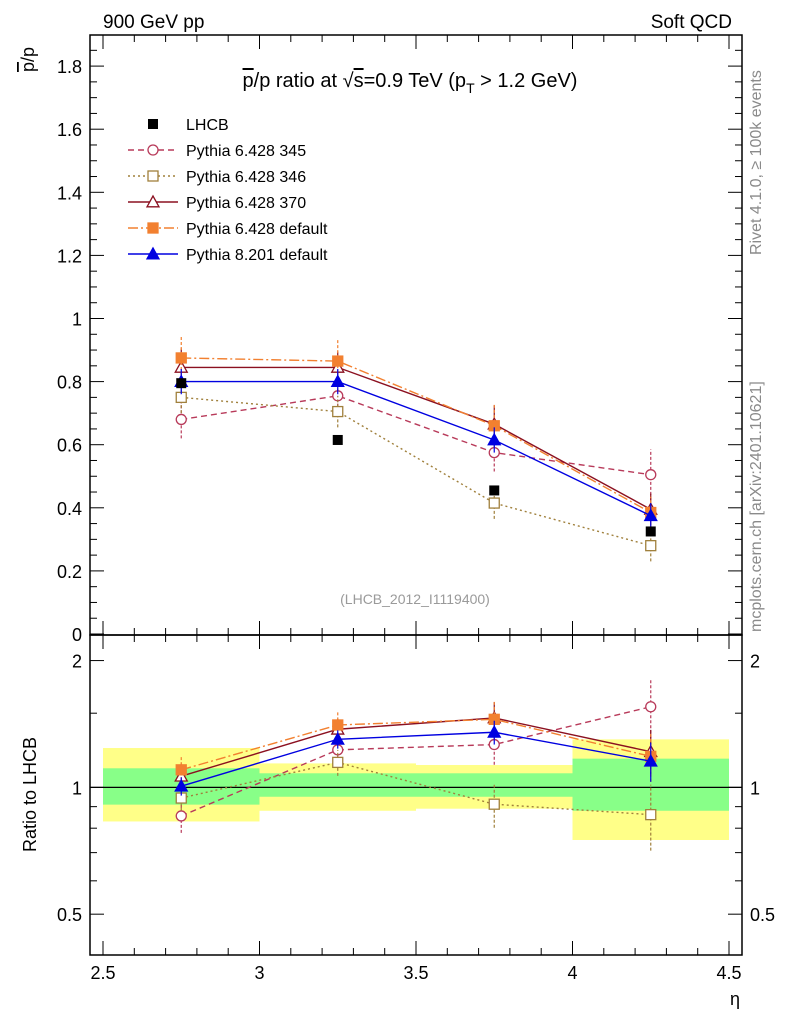  I want to click on y-tick-label: 1.6, so click(69, 130).